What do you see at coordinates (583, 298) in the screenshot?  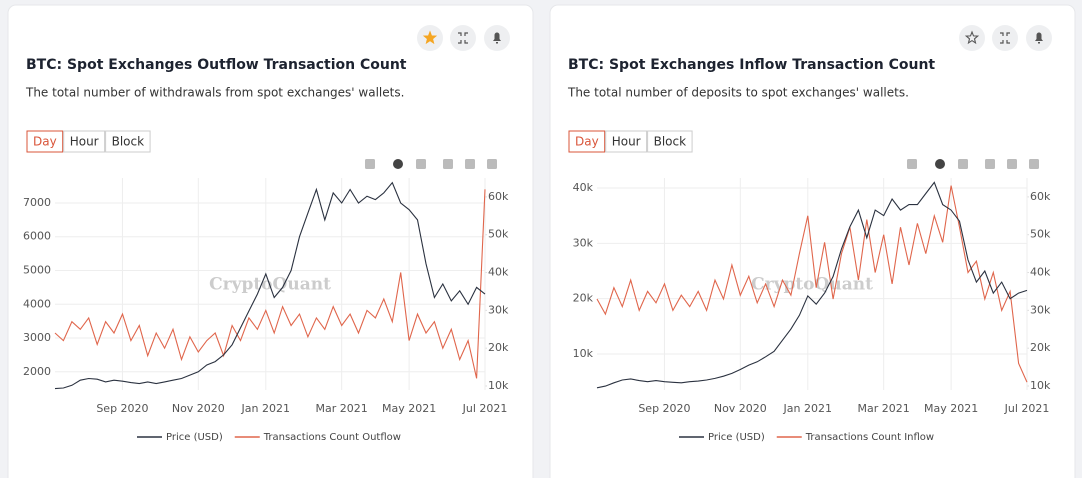 I see `y-tick-label: 20k` at bounding box center [583, 298].